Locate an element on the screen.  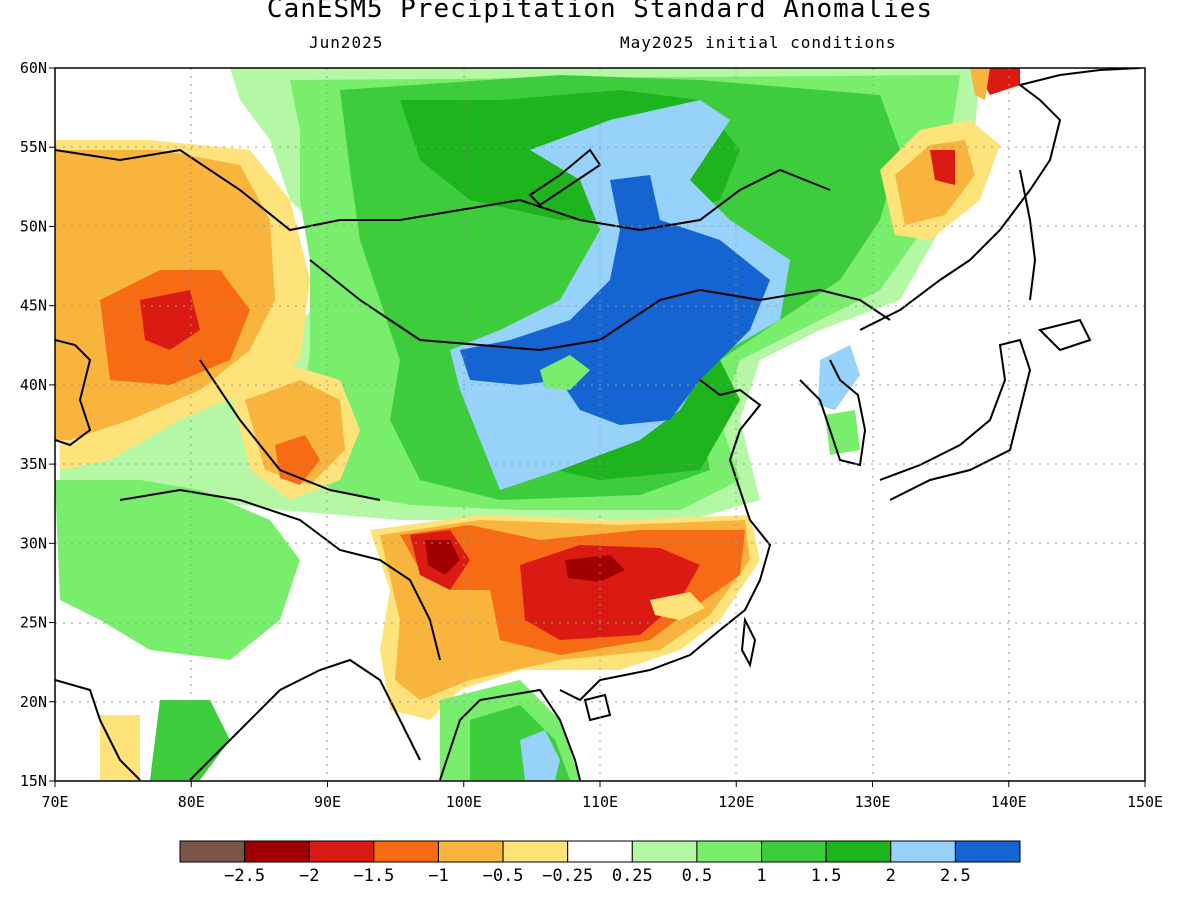
lon-tick-label: 90E is located at coordinates (327, 802).